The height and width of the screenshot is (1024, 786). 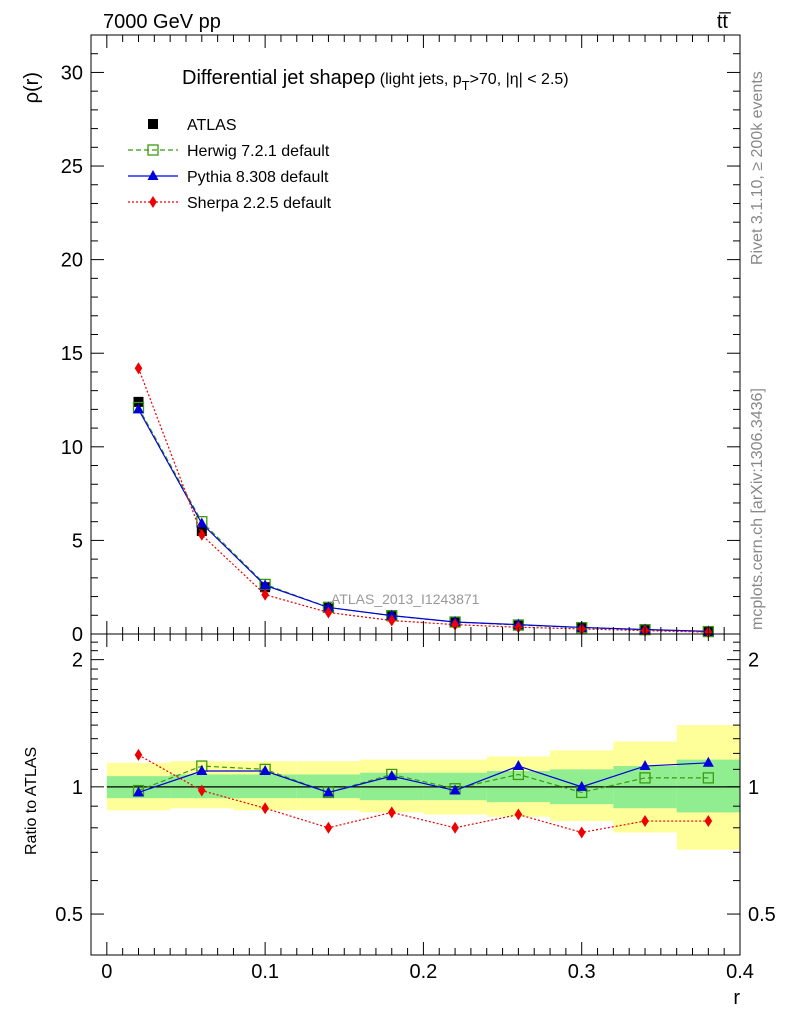 What do you see at coordinates (258, 177) in the screenshot?
I see `legend-label: Pythia 8.308 default` at bounding box center [258, 177].